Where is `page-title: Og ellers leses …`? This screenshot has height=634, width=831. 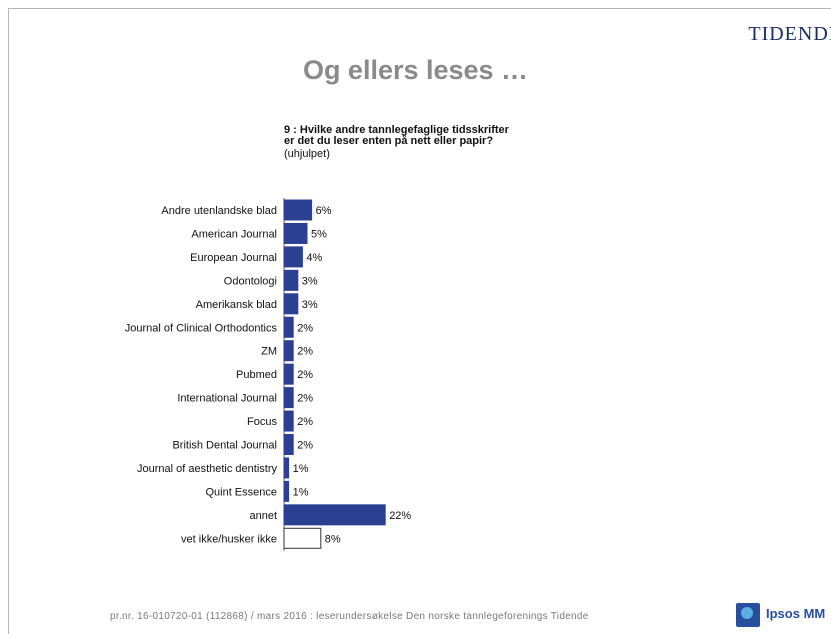
page-title: Og ellers leses … is located at coordinates (415, 70).